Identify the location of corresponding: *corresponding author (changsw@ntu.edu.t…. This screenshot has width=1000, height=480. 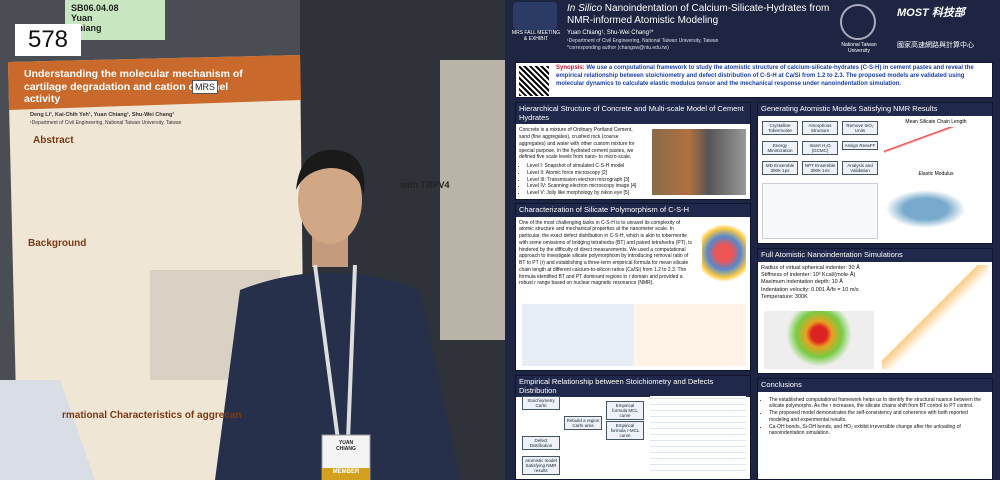
(618, 48).